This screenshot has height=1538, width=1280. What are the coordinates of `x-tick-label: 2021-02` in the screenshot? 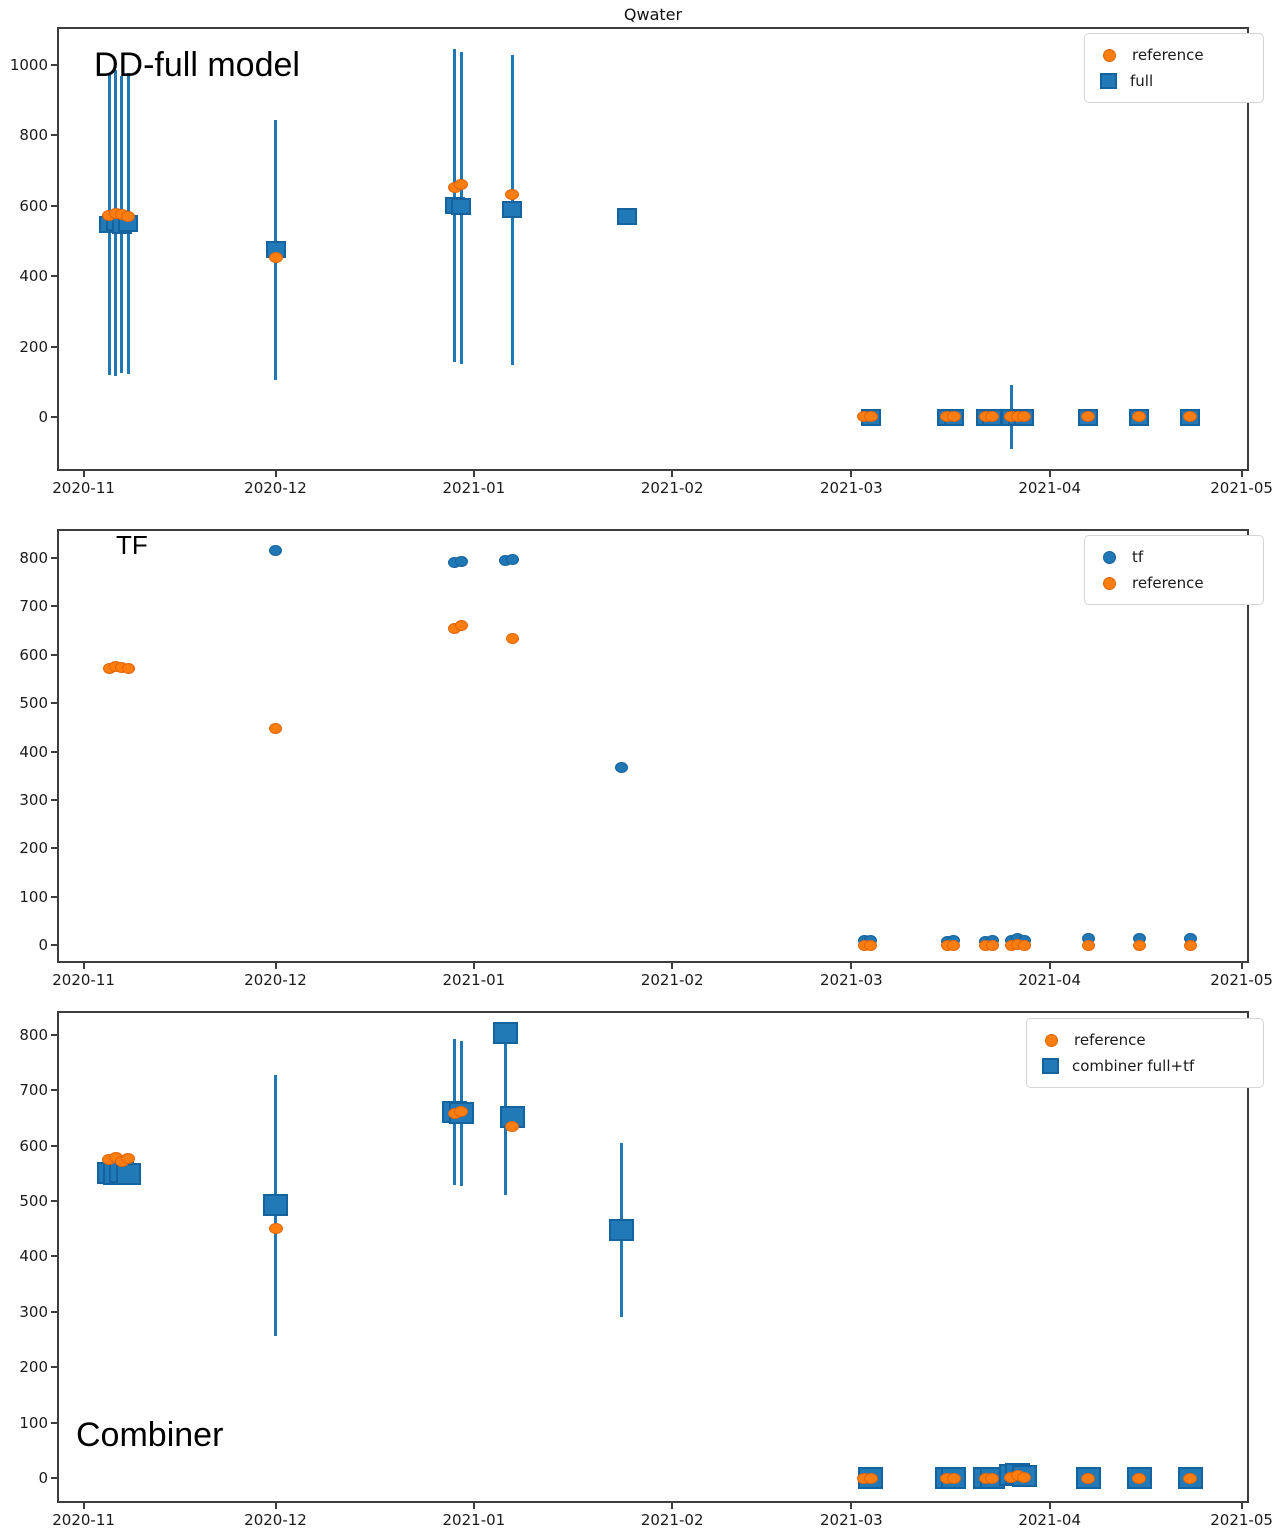 It's located at (672, 1520).